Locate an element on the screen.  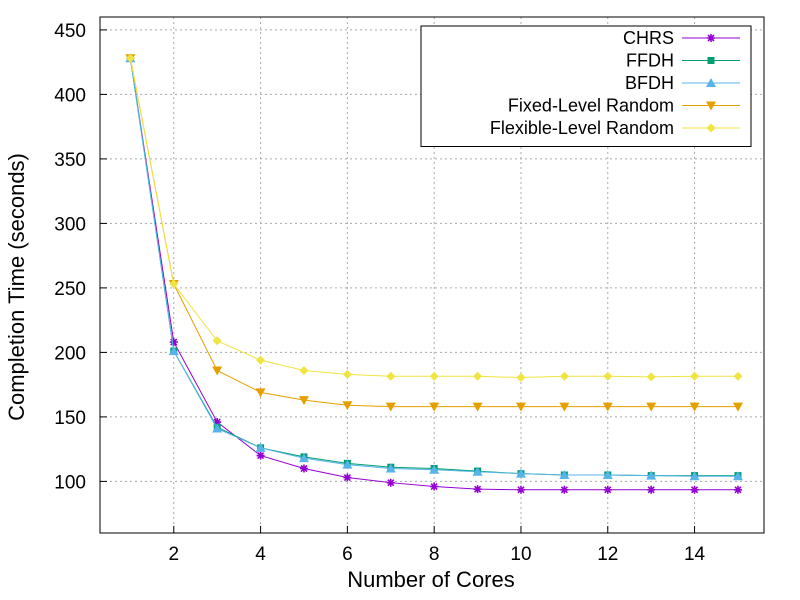
x-tick-label: 2 is located at coordinates (173, 554).